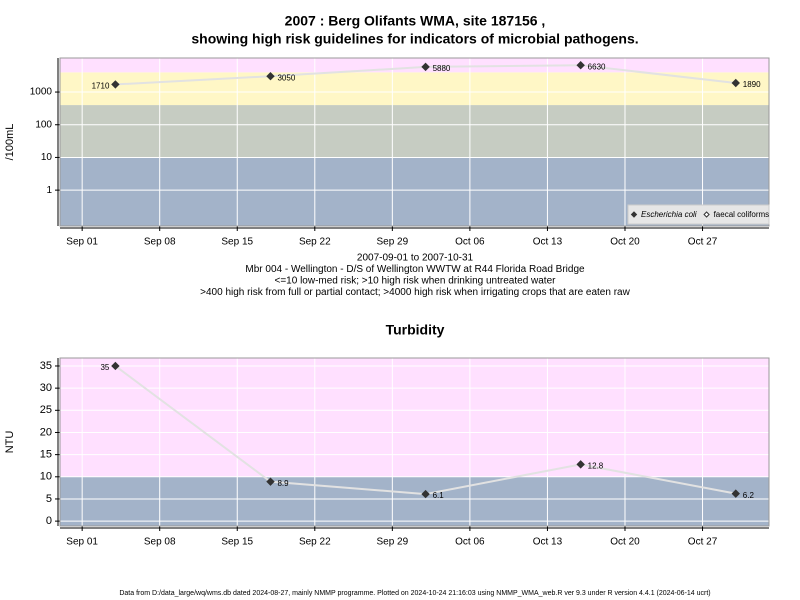 Image resolution: width=800 pixels, height=600 pixels. I want to click on note: 2007-09-01 to 2007-10-31, so click(415, 258).